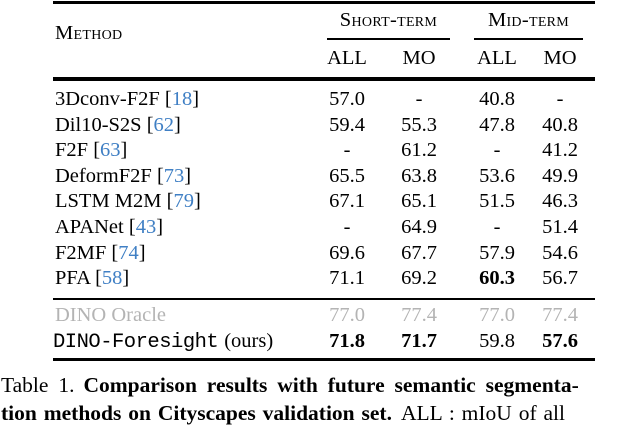 This screenshot has height=427, width=640. Describe the element at coordinates (174, 176) in the screenshot. I see `citation-link: 73` at that location.